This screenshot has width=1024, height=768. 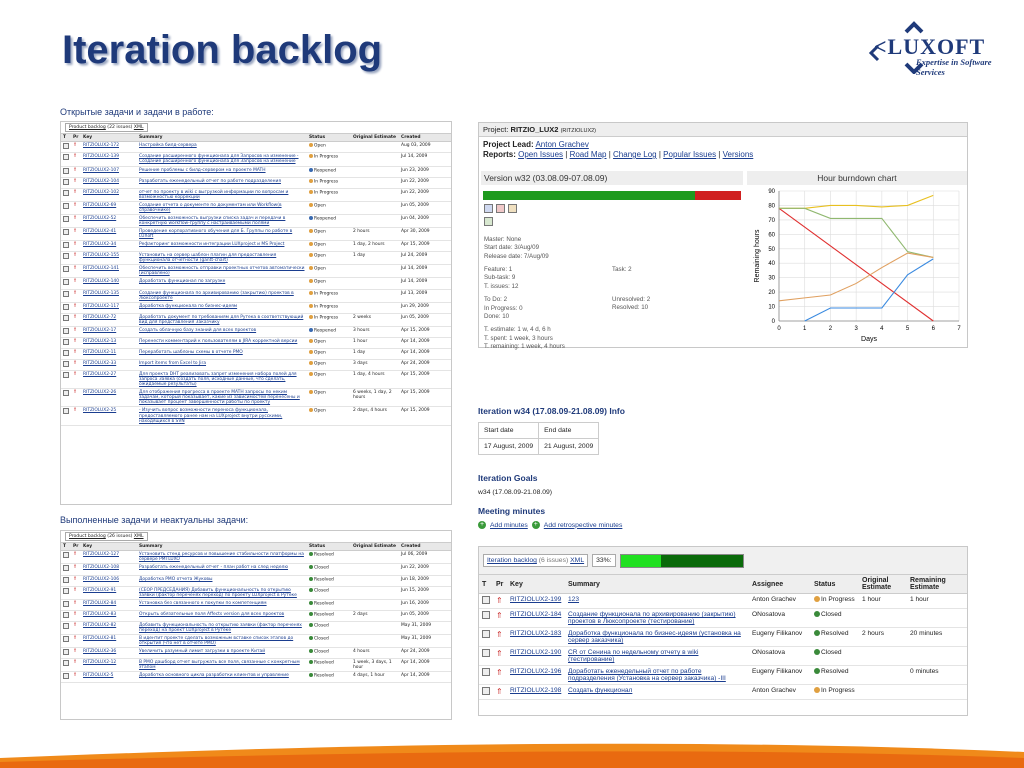 What do you see at coordinates (109, 234) in the screenshot?
I see `issue-key-link: RITZIOLUX2-41` at bounding box center [109, 234].